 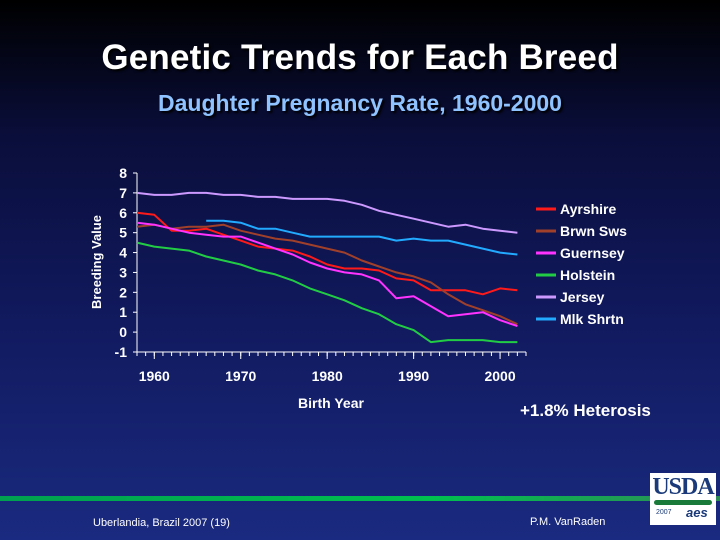 I want to click on y-tick-label: 6, so click(x=123, y=213).